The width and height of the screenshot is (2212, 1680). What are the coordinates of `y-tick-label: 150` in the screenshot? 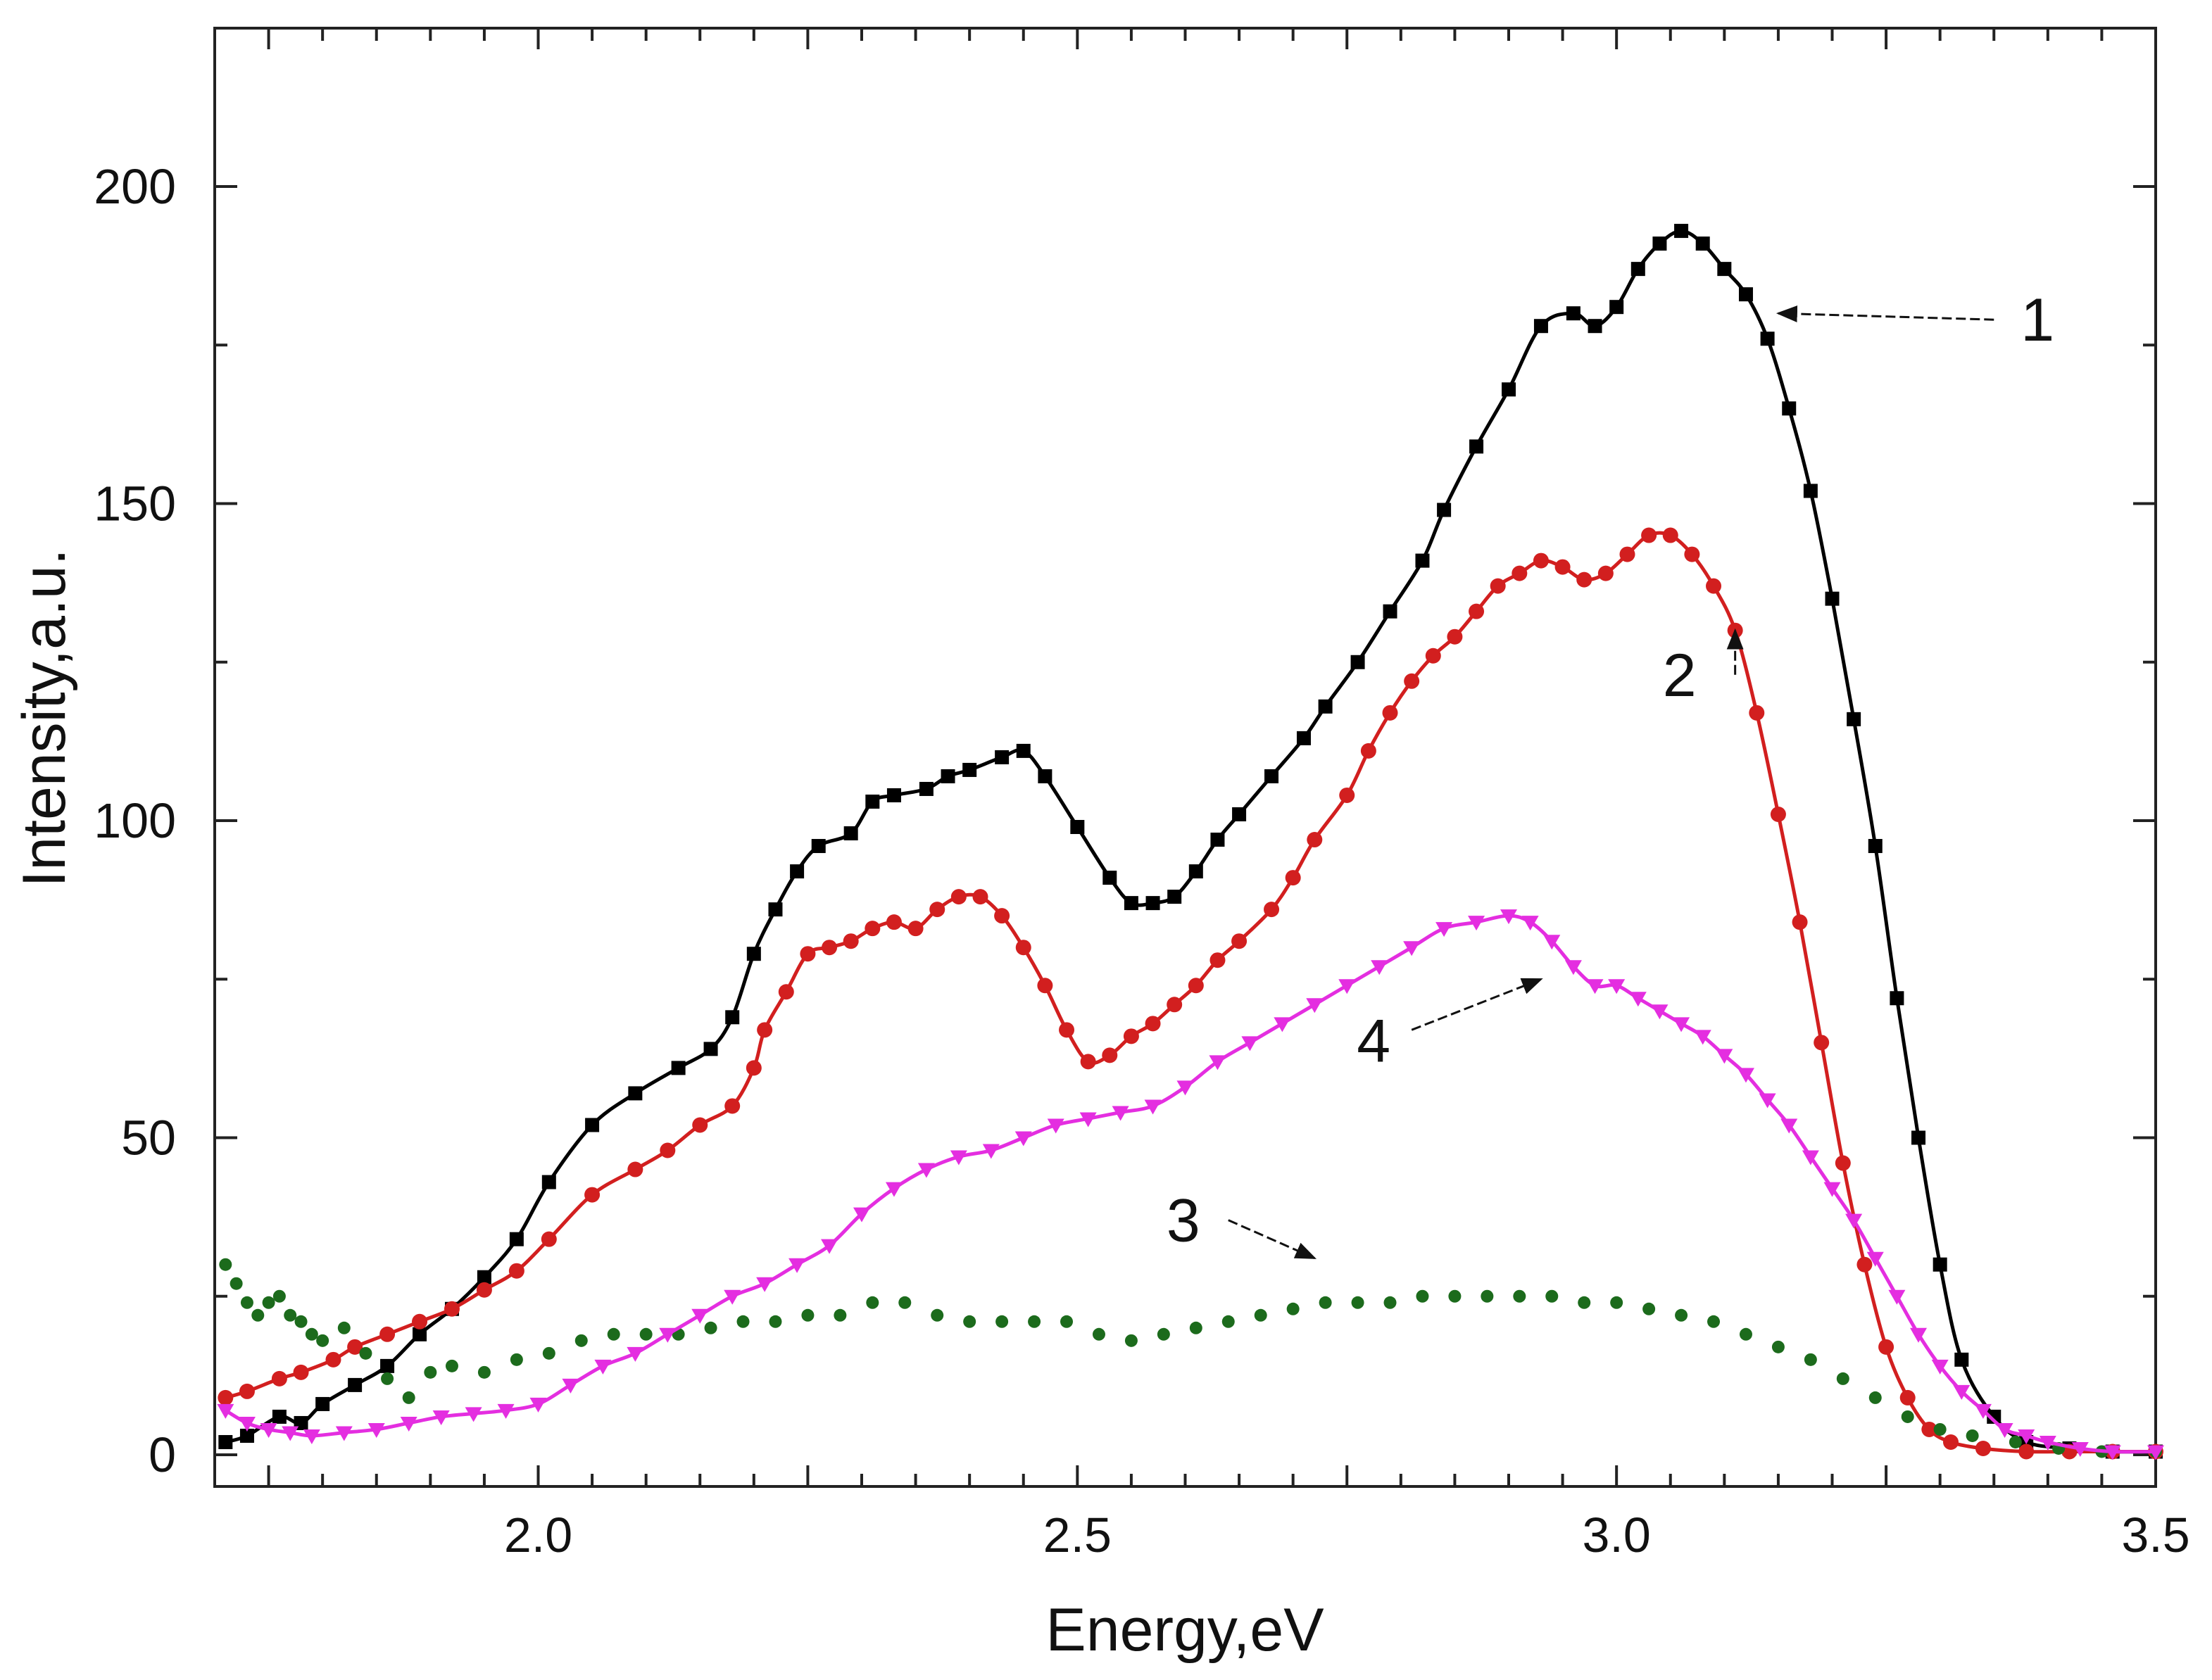 It's located at (135, 504).